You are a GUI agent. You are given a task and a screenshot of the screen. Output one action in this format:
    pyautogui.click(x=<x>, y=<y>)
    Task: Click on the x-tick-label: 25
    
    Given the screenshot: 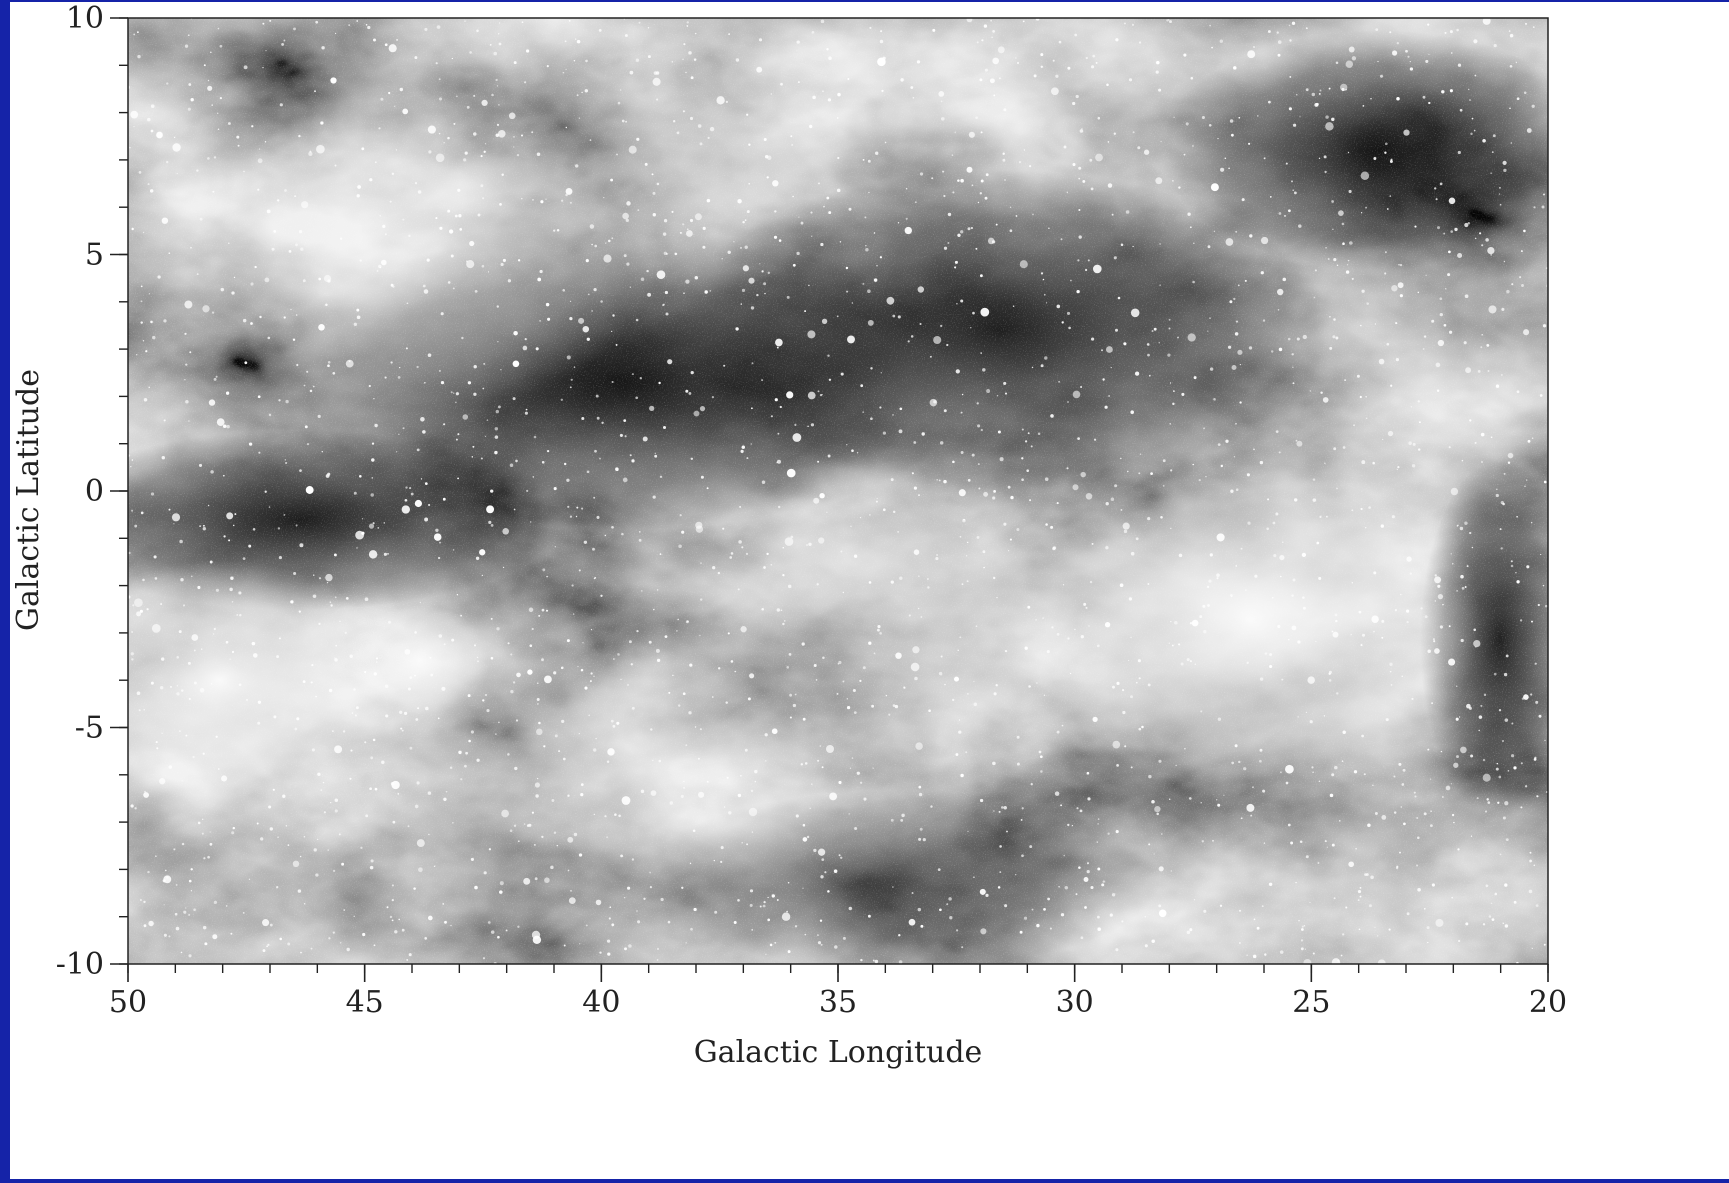 What is the action you would take?
    pyautogui.click(x=1311, y=1002)
    